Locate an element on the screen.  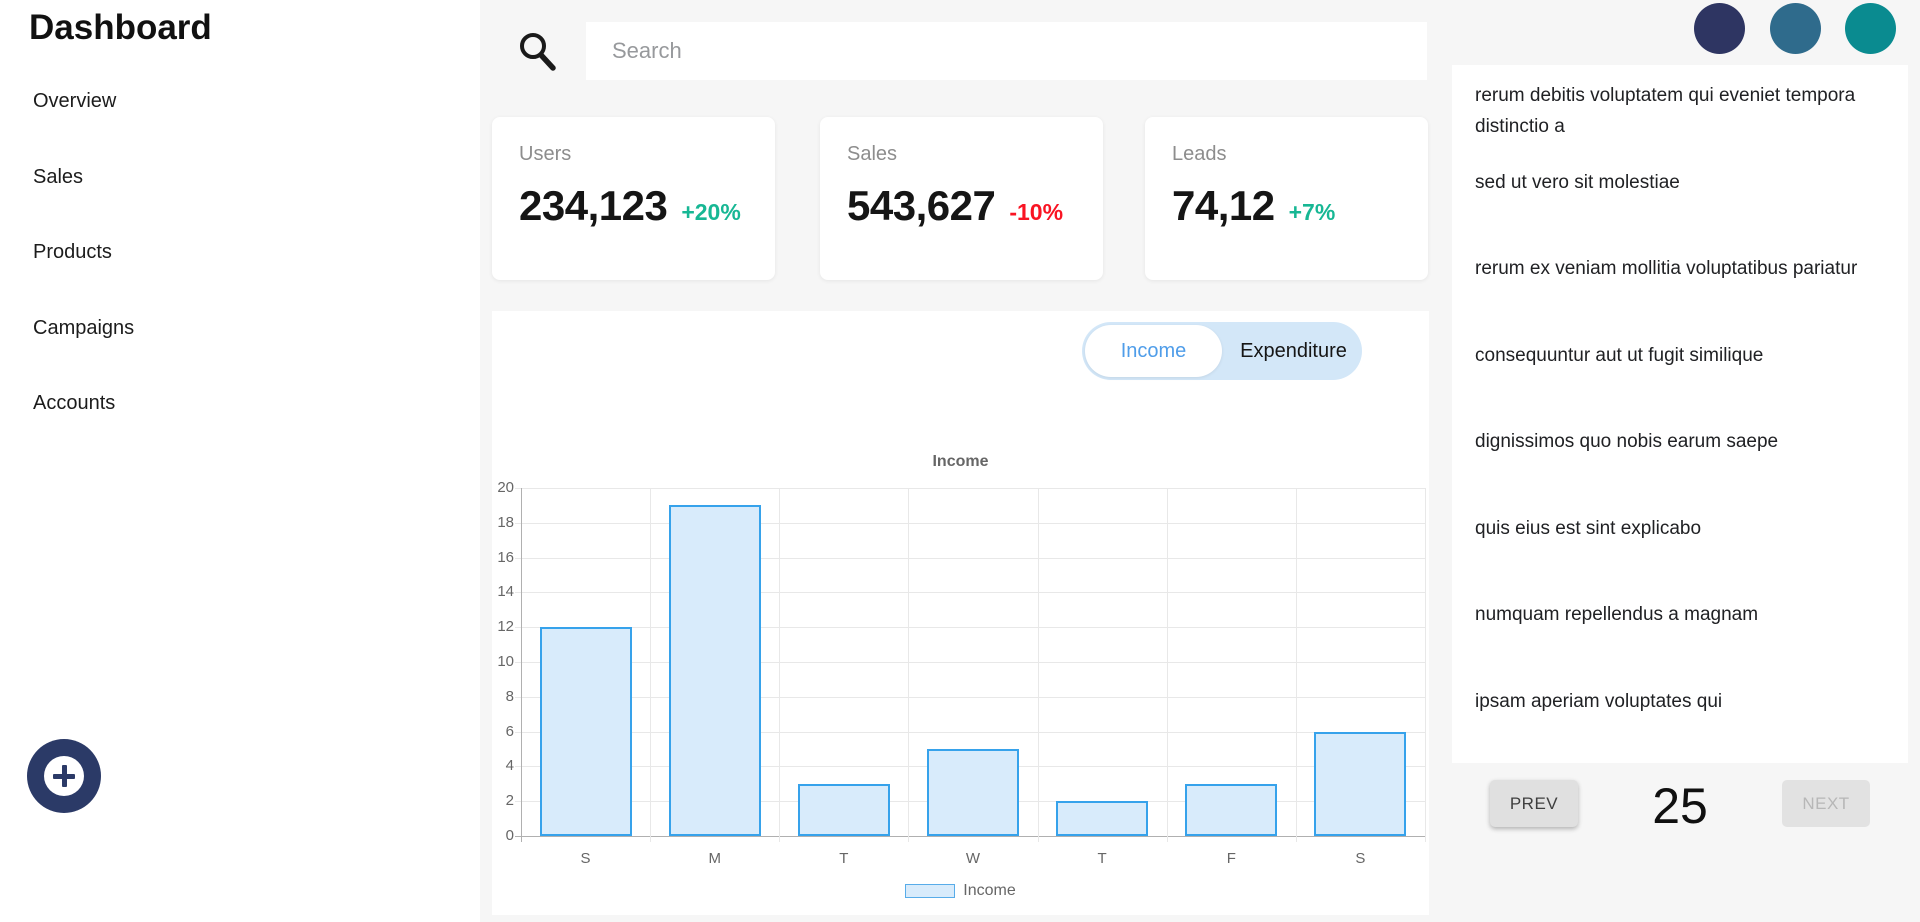
x-tick-label: M is located at coordinates (714, 858).